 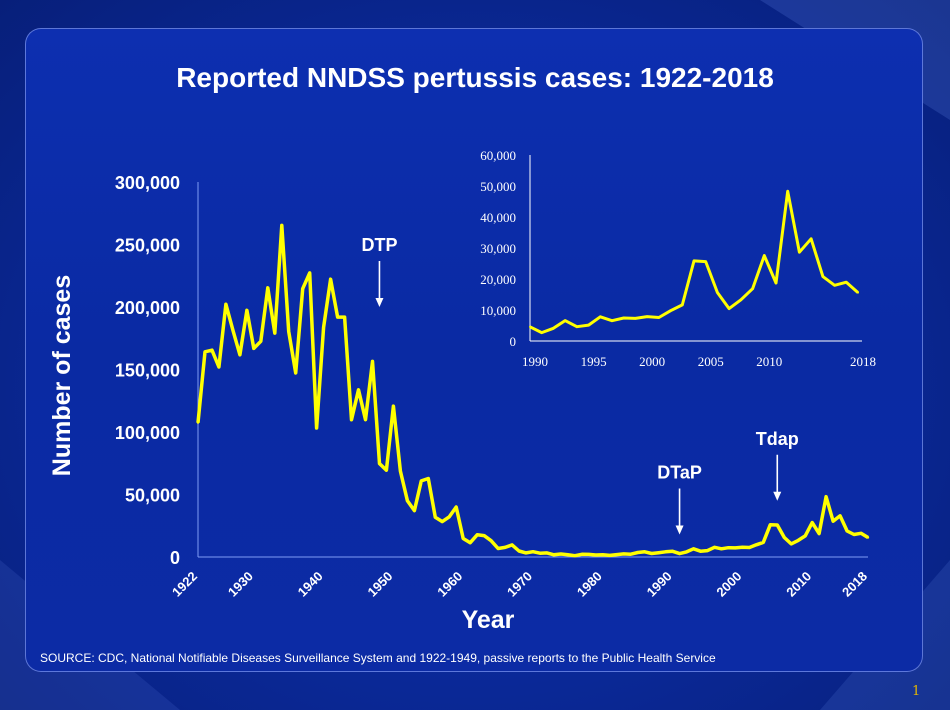 I want to click on inset-y-tick-label: 0, so click(x=513, y=341).